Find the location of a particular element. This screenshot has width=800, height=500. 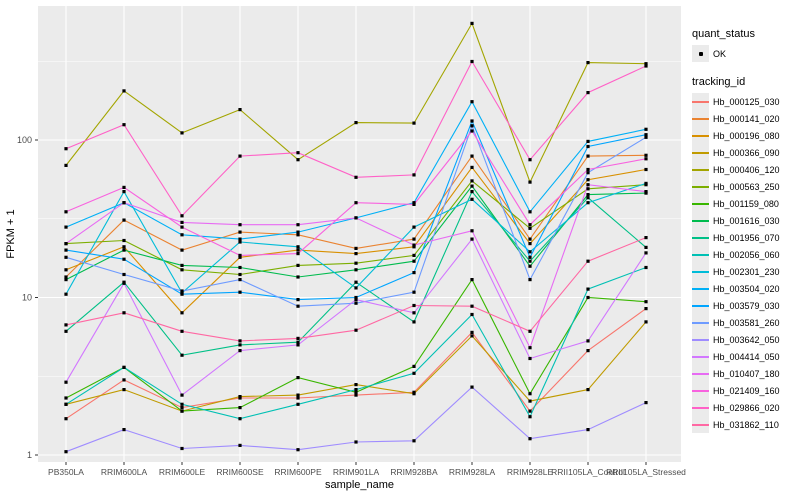

legend-series-label: Hb_002056_060 is located at coordinates (746, 254).